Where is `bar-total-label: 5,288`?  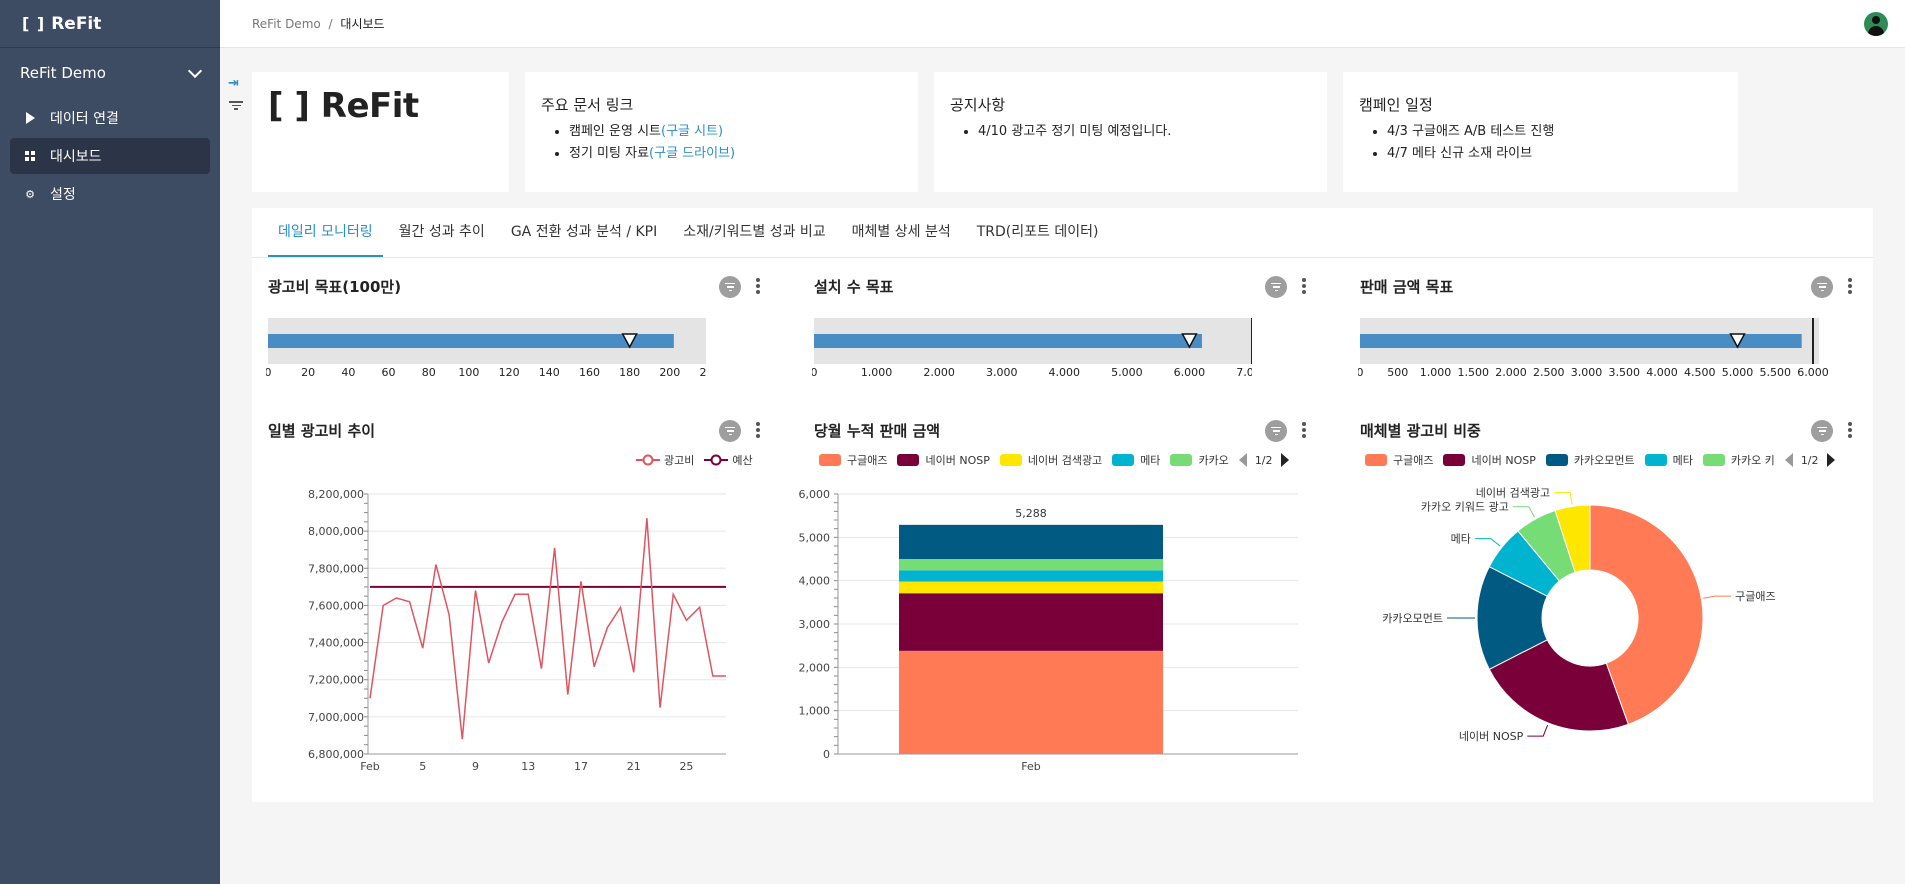
bar-total-label: 5,288 is located at coordinates (1031, 513).